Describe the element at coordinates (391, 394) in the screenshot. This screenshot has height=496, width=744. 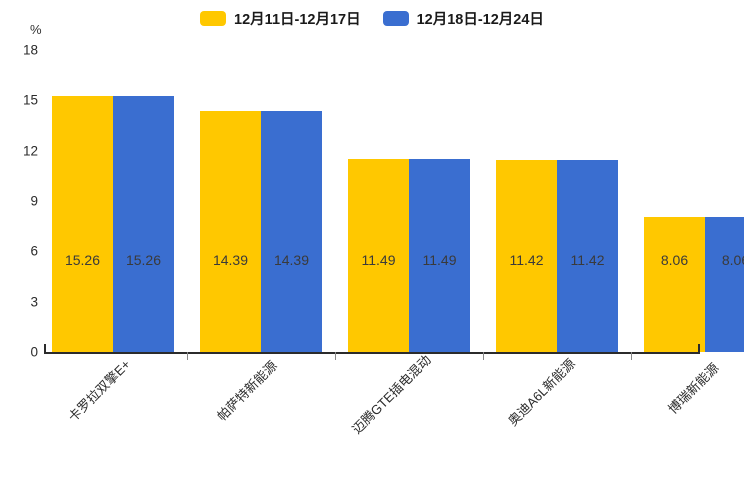
I see `x-axis-category-label: 迈腾GTE插电混动` at that location.